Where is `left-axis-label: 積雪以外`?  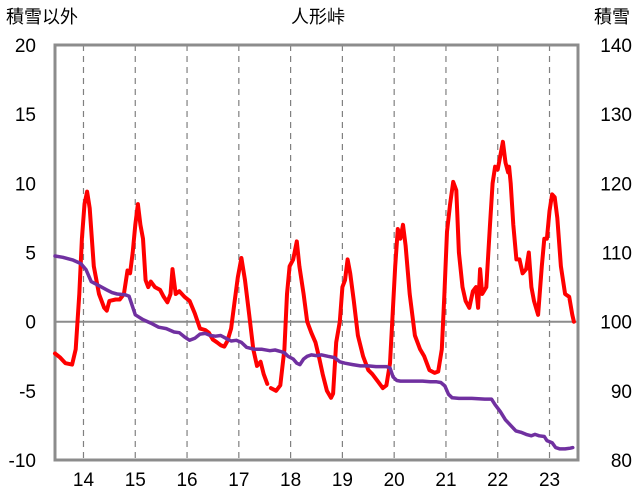
left-axis-label: 積雪以外 is located at coordinates (42, 17).